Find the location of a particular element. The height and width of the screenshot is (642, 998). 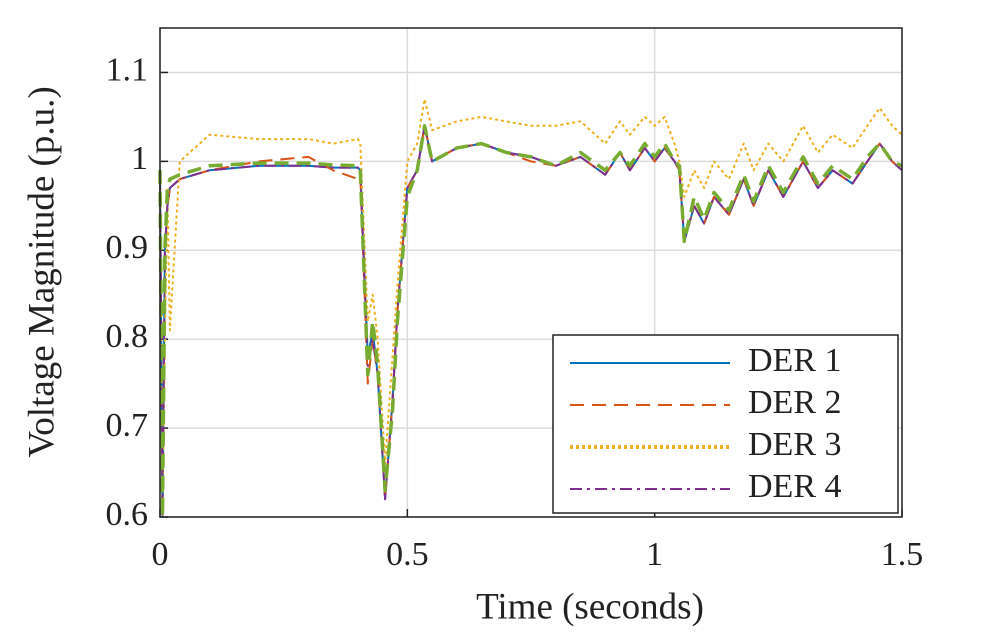

y-tick-label: 0.8 is located at coordinates (127, 336).